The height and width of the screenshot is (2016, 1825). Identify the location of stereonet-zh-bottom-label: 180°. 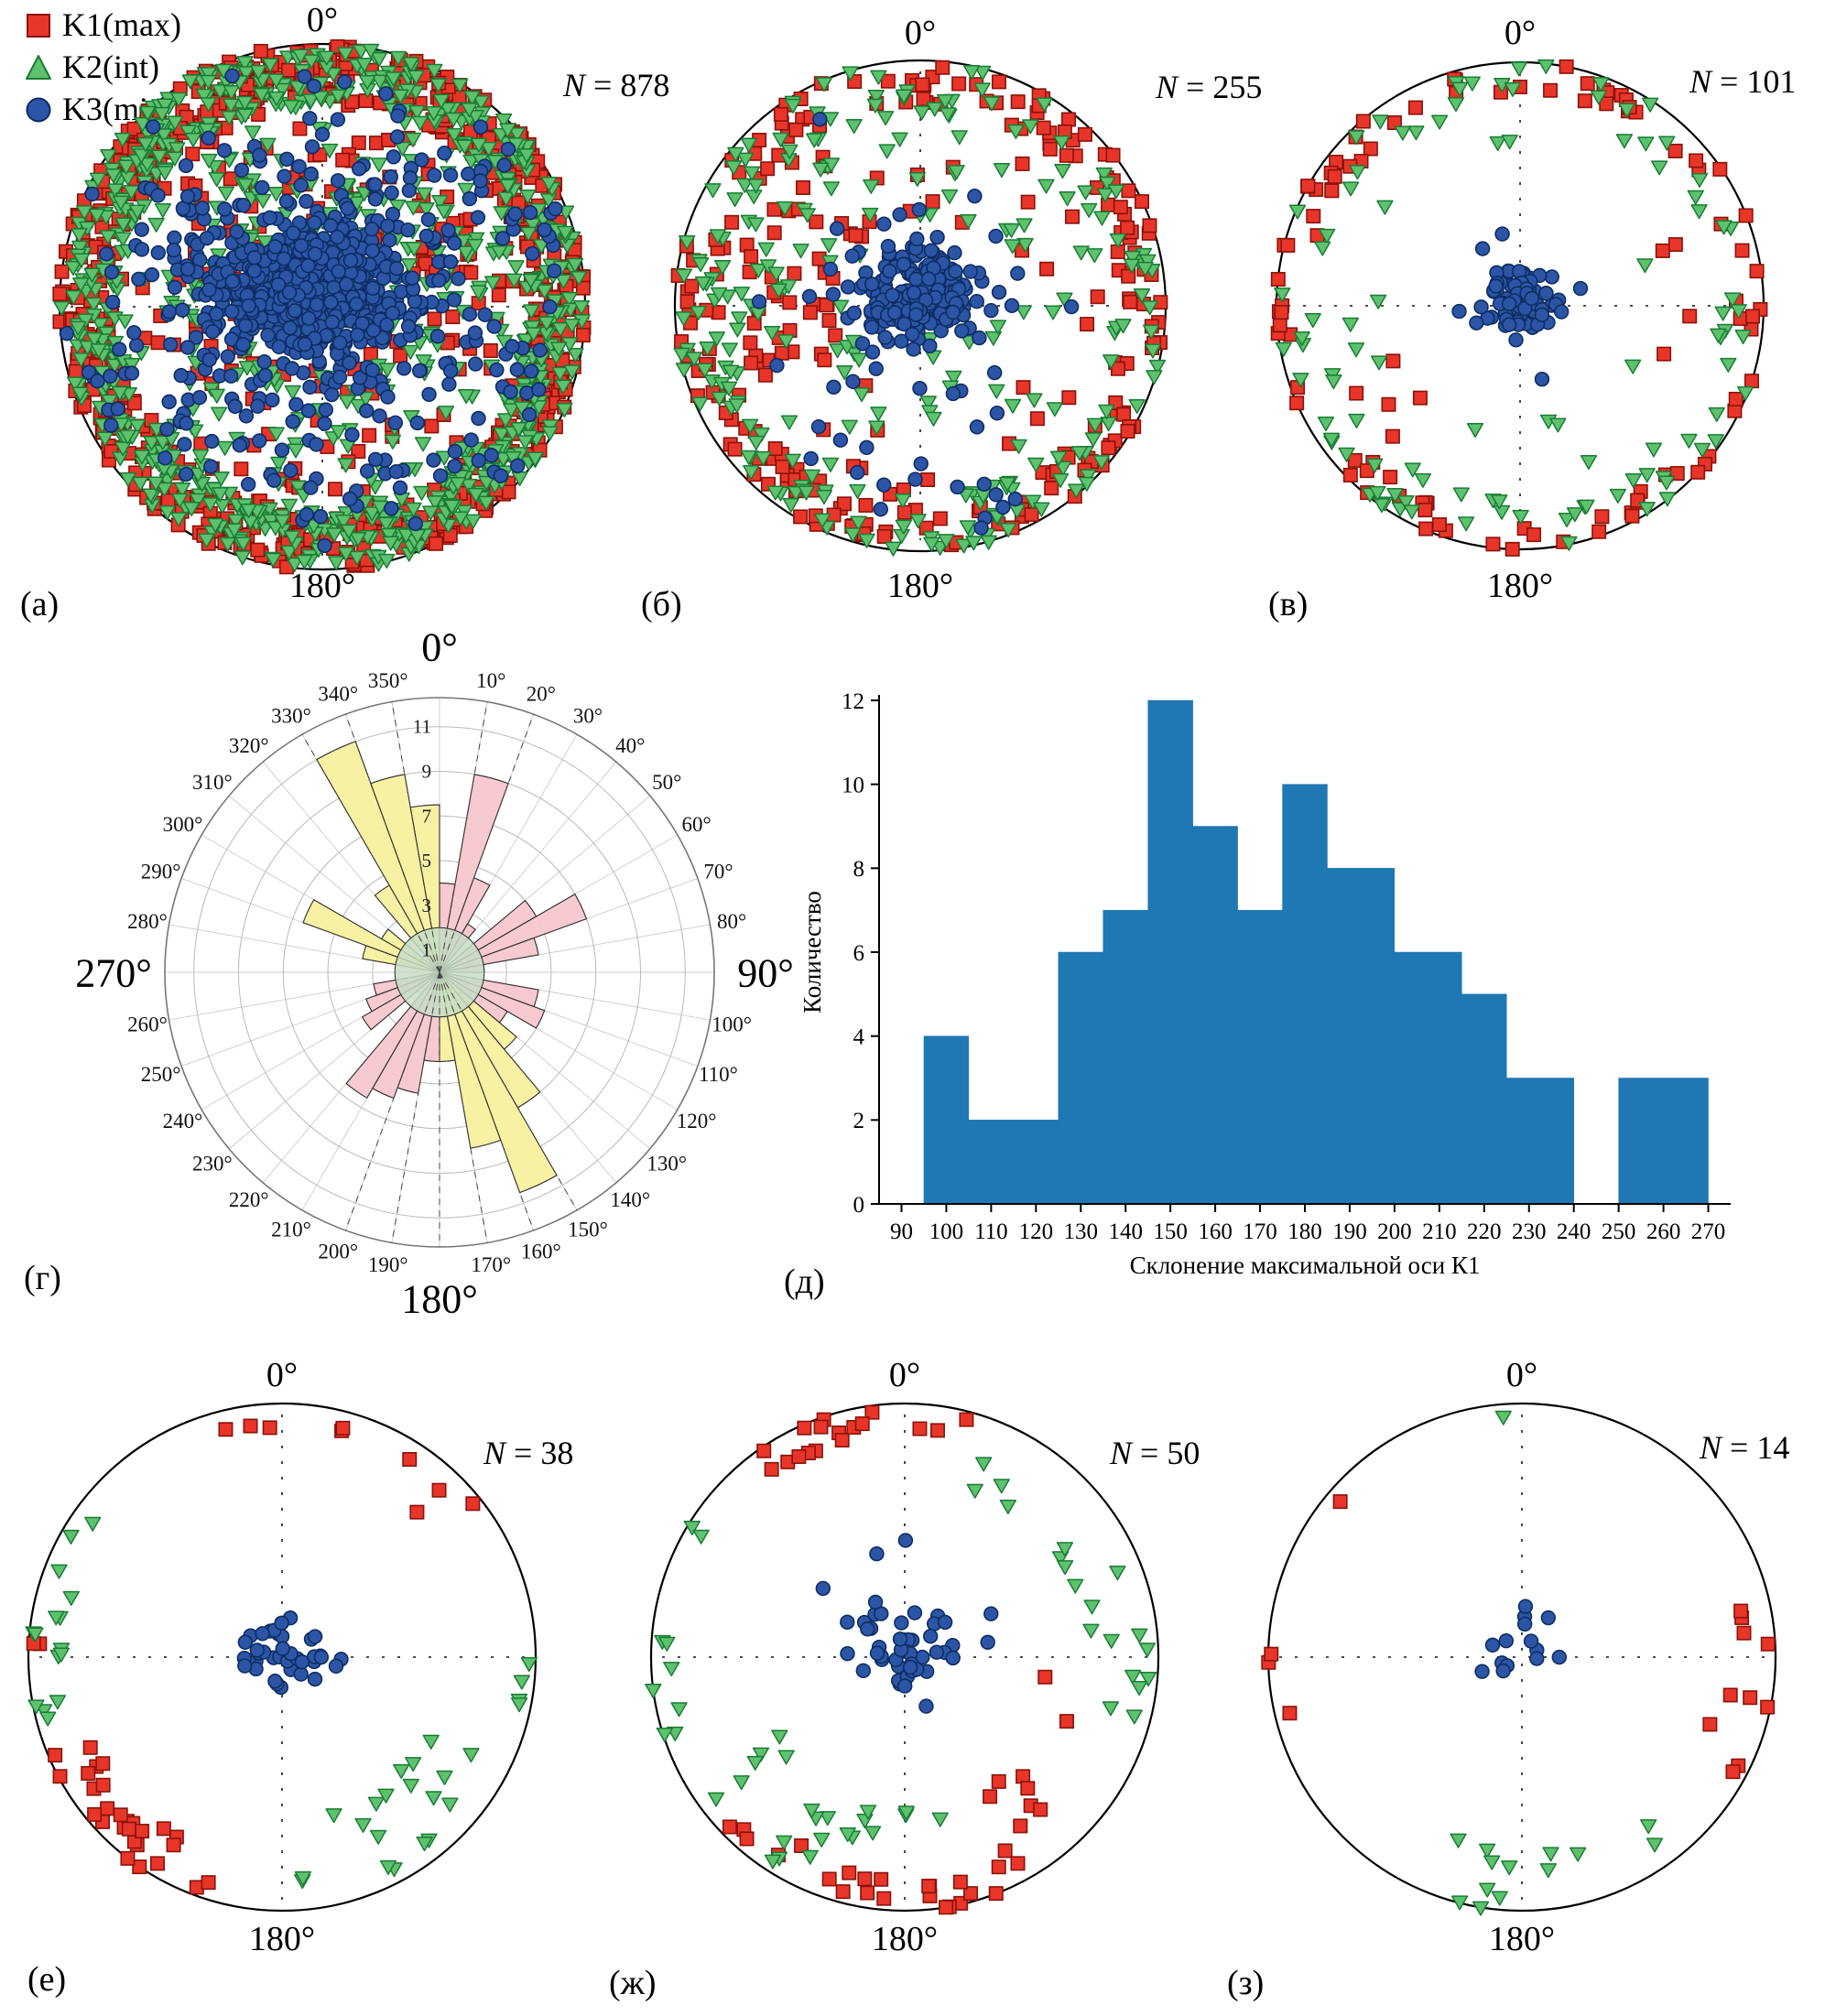
(905, 1939).